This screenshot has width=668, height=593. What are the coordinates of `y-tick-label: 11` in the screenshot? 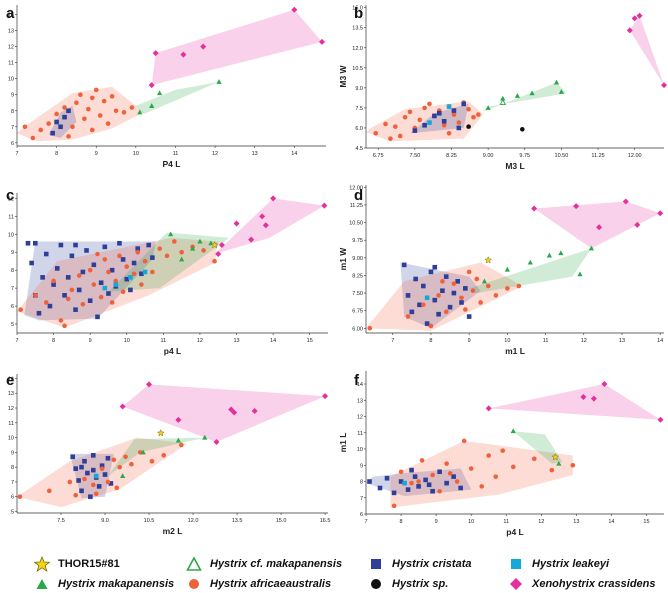 It's located at (360, 434).